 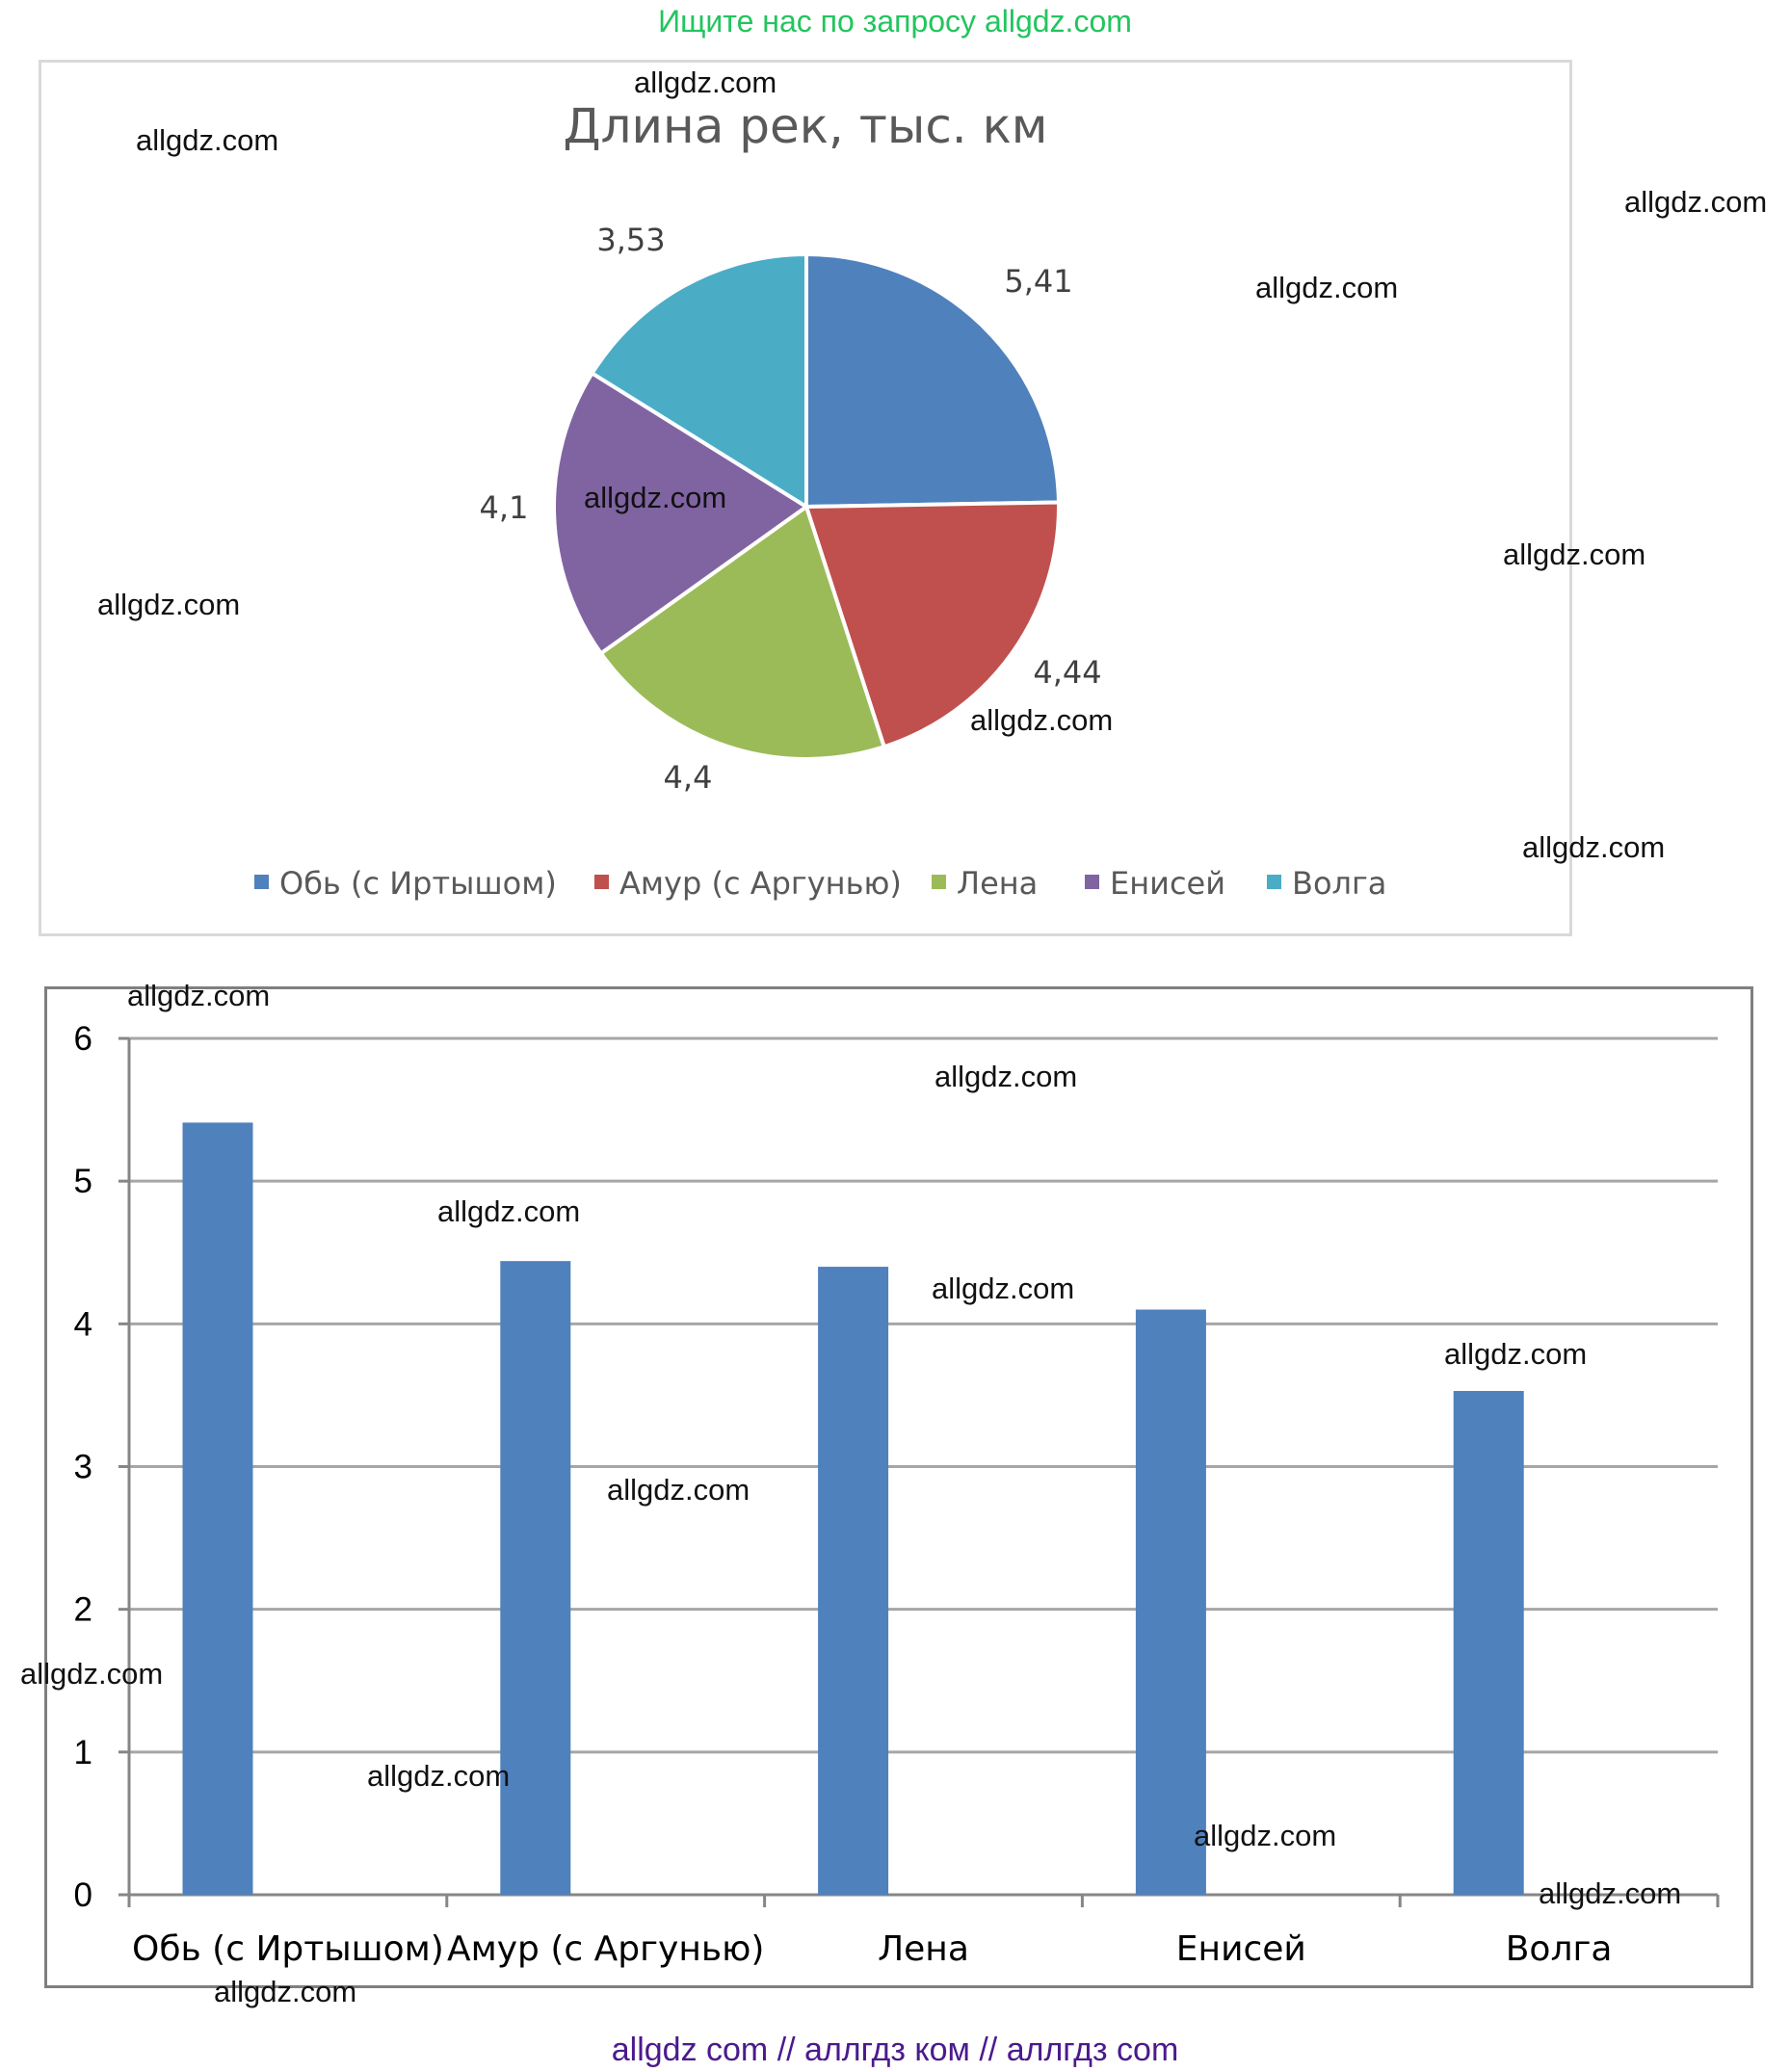 I want to click on pie-data-label: 4,1, so click(x=505, y=507).